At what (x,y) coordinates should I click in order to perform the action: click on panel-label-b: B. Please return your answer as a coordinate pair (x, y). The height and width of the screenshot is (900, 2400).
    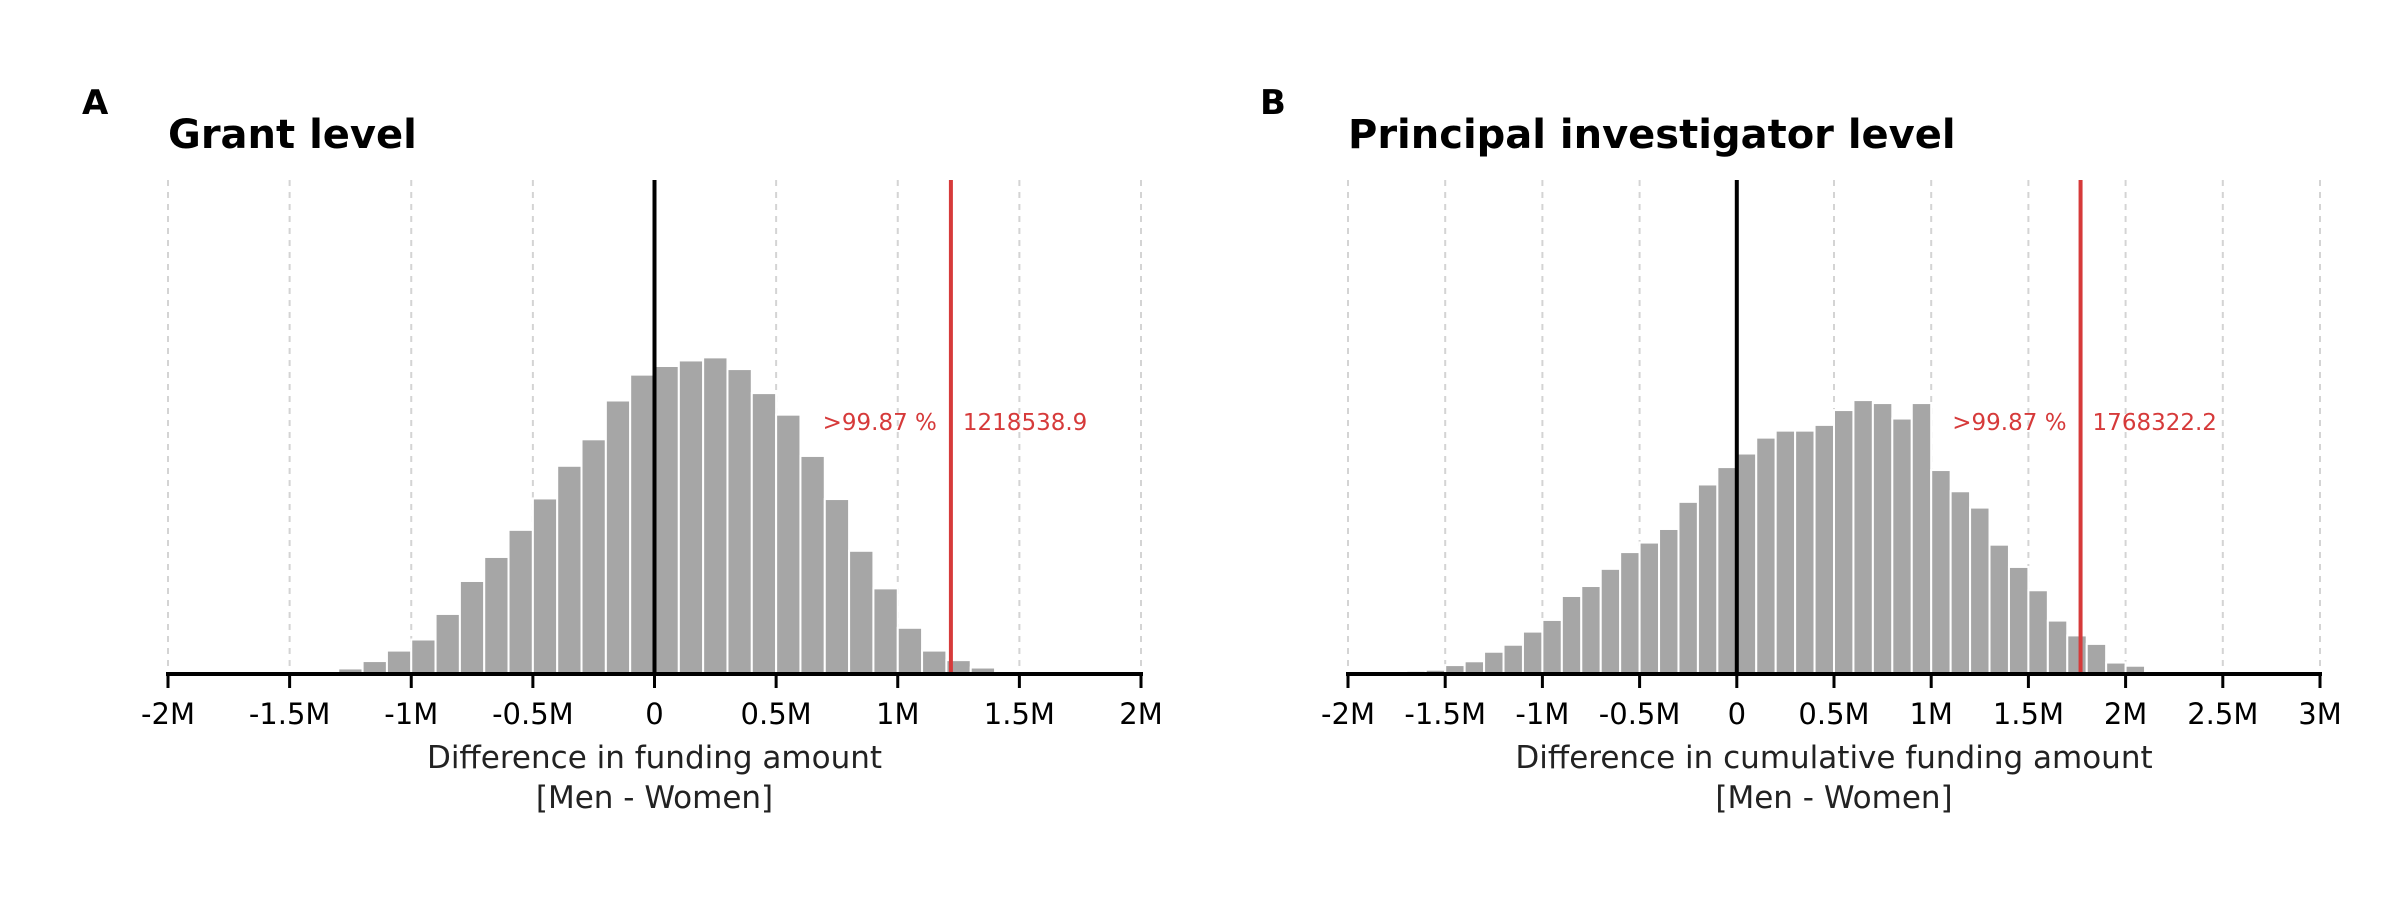
    Looking at the image, I should click on (1273, 103).